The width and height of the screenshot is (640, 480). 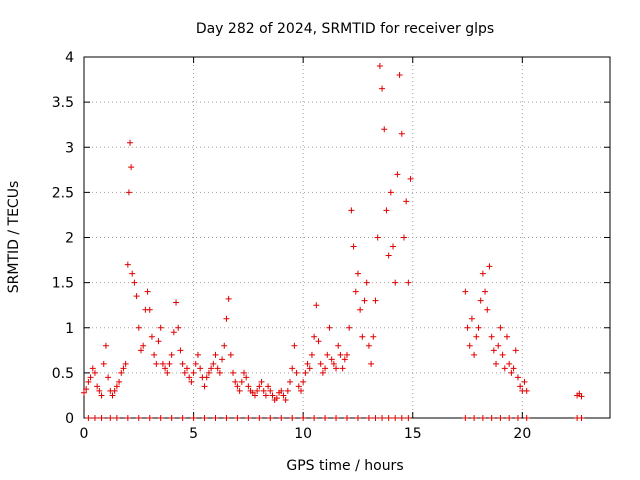 I want to click on x-tick-label: 5, so click(x=193, y=434).